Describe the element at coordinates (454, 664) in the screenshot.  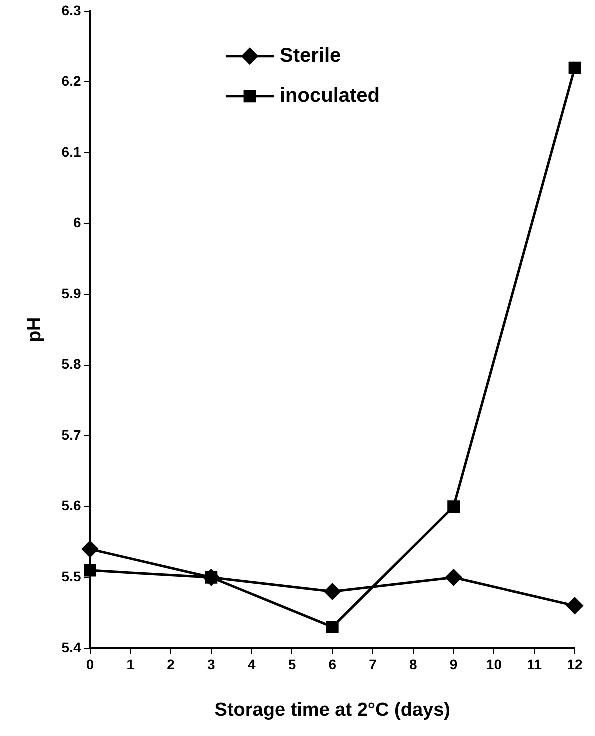
I see `x-tick-label: 9` at that location.